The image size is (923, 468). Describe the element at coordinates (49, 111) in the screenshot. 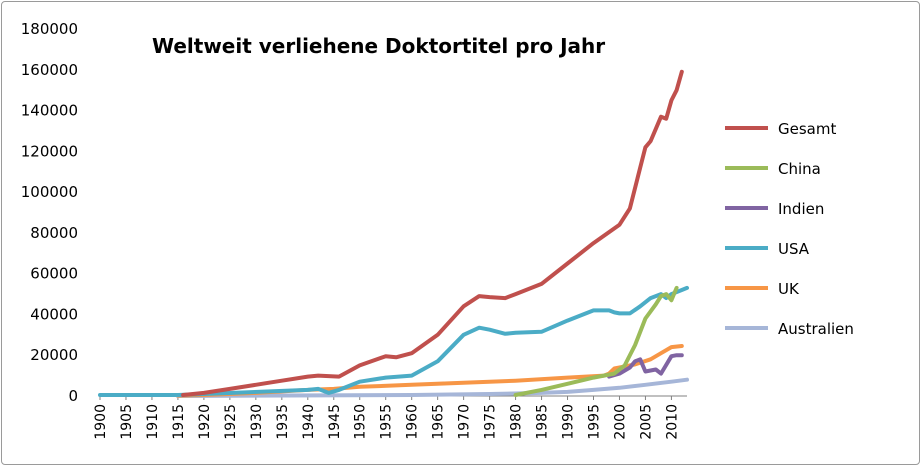

I see `y-tick-label: 140000` at that location.